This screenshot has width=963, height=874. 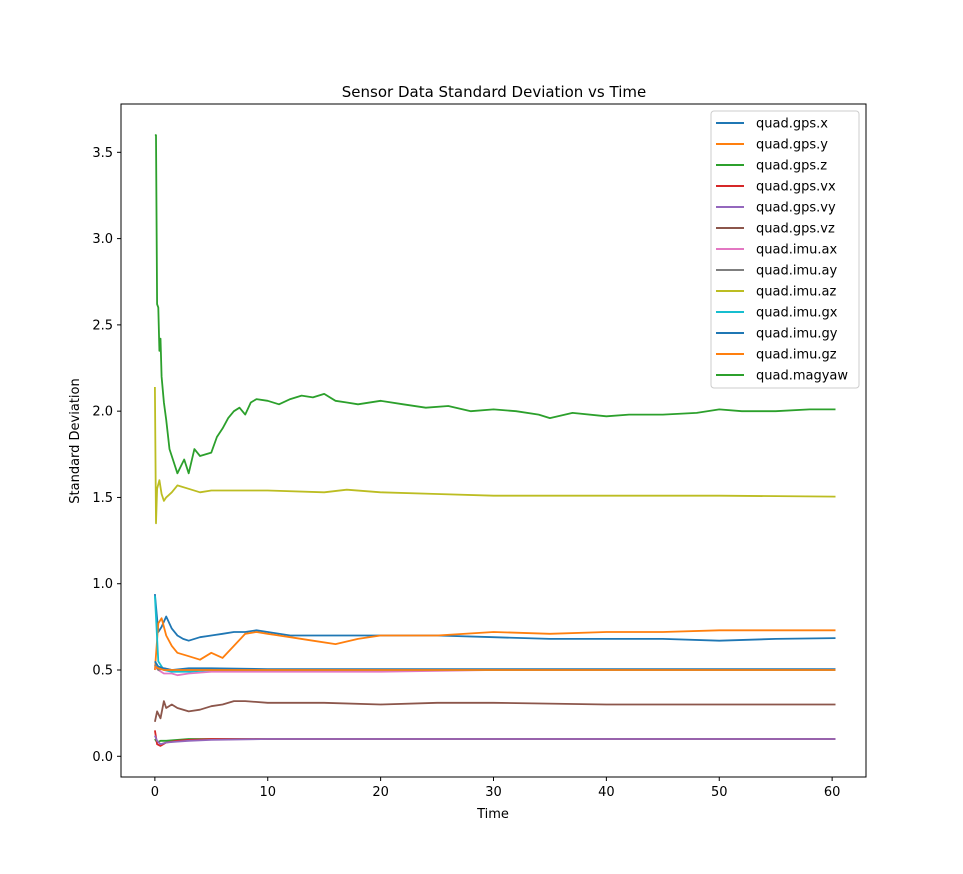 What do you see at coordinates (719, 792) in the screenshot?
I see `x-tick-label: 50` at bounding box center [719, 792].